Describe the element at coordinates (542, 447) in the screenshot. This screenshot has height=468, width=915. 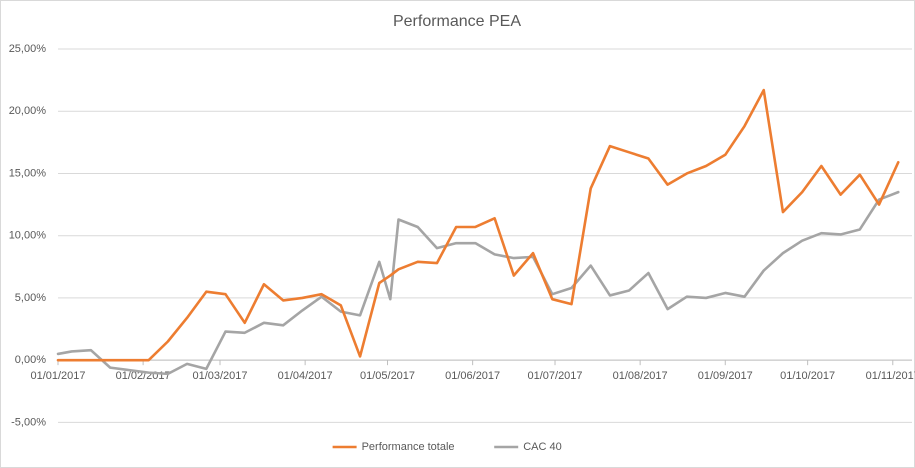
I see `legend-label: CAC 40` at that location.